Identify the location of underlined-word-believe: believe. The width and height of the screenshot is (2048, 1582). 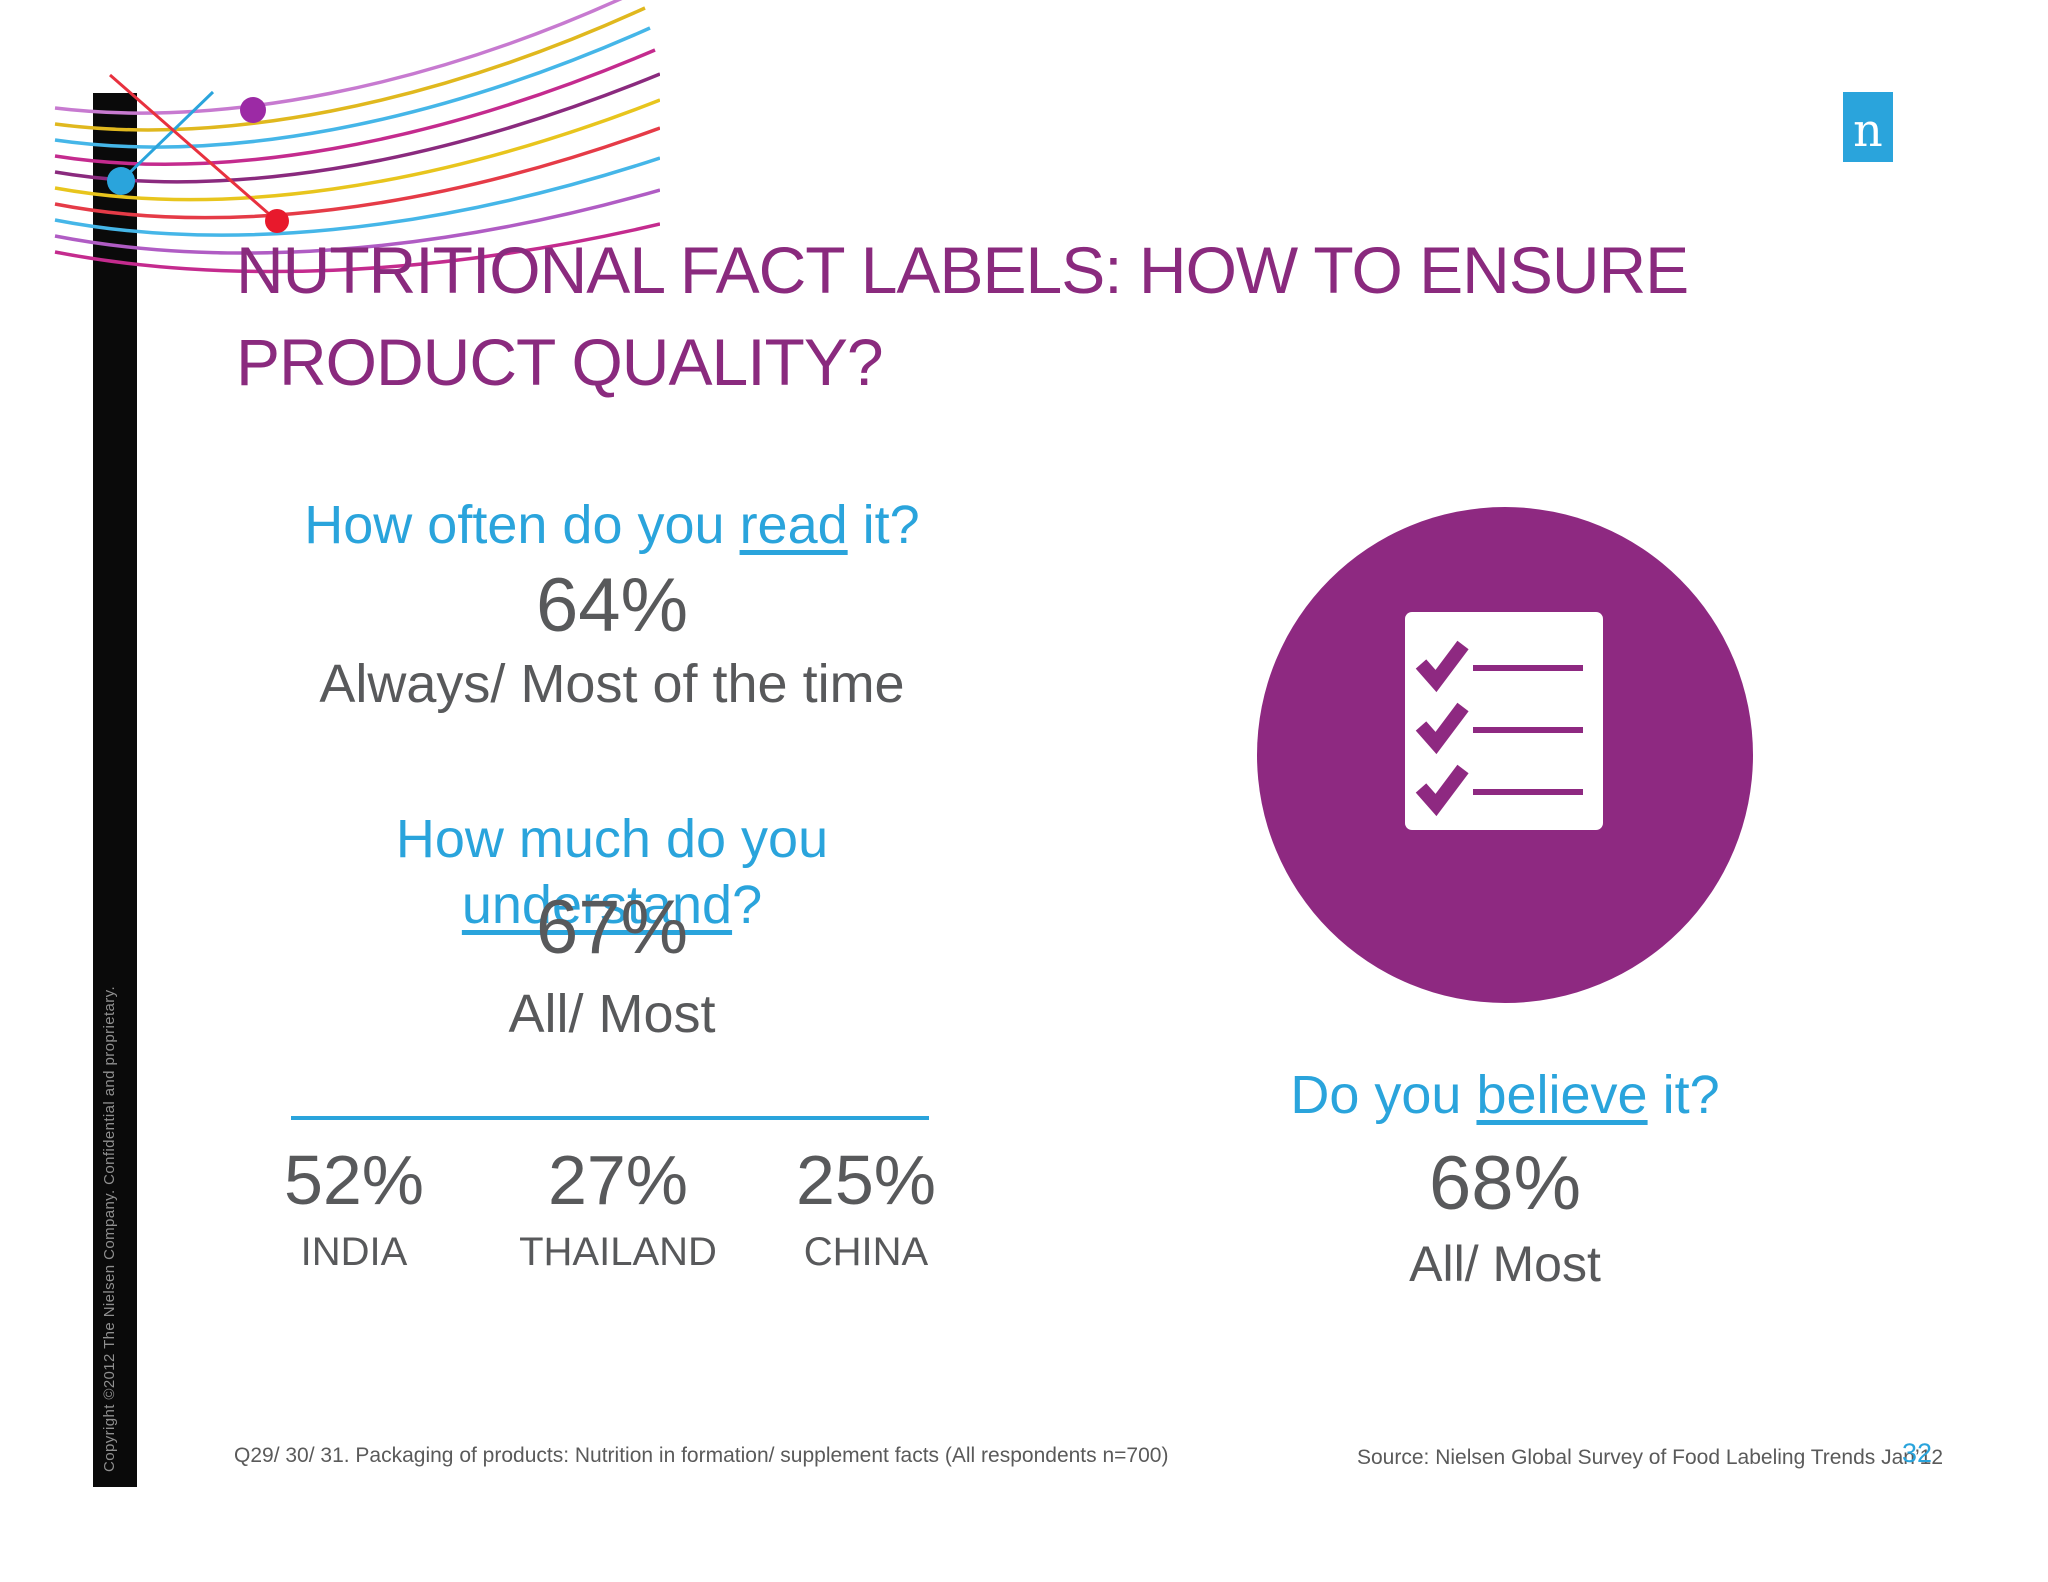
(1562, 1095).